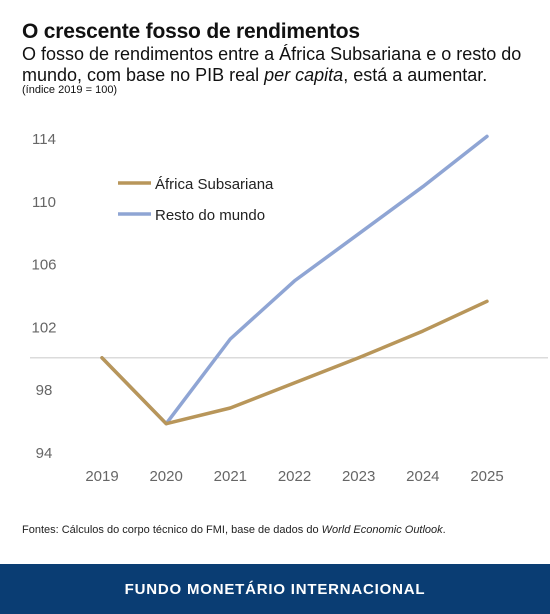 The width and height of the screenshot is (550, 614). I want to click on x-tick-label: 2022, so click(294, 476).